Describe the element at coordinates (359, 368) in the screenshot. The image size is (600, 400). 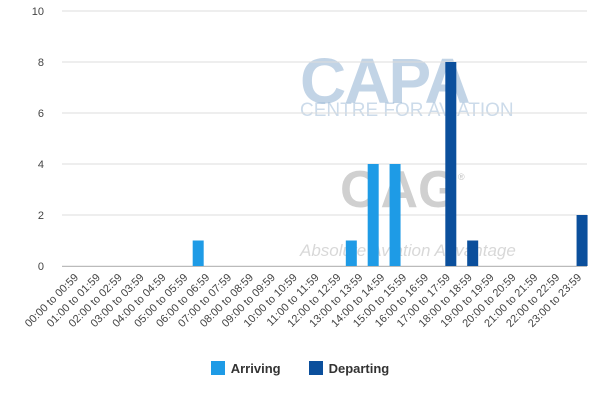
I see `legend-label-departing: Departing` at that location.